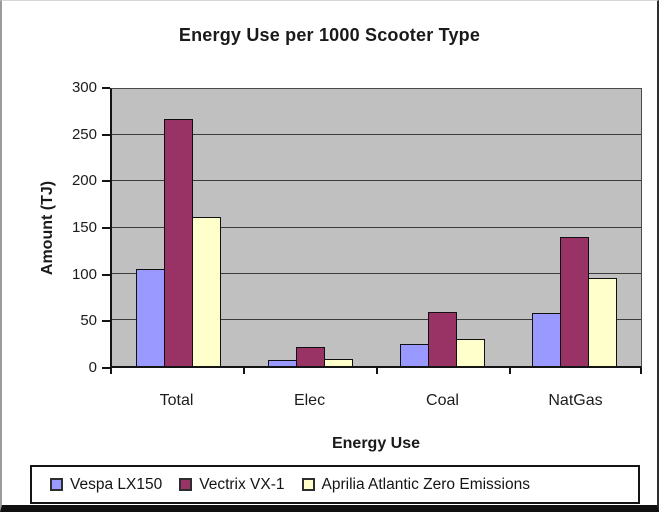 This screenshot has height=512, width=659. What do you see at coordinates (84, 227) in the screenshot?
I see `y-tick-label-150: 150` at bounding box center [84, 227].